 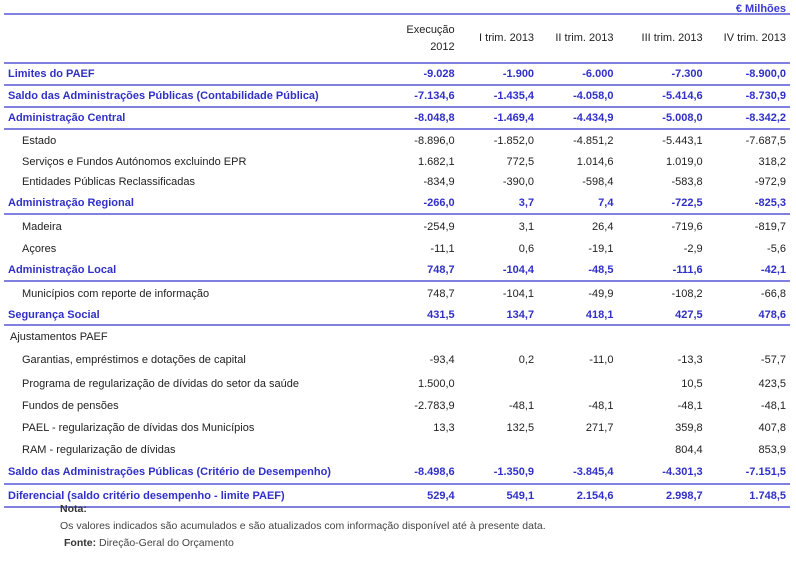 I want to click on row-value: -583,8, so click(x=687, y=182).